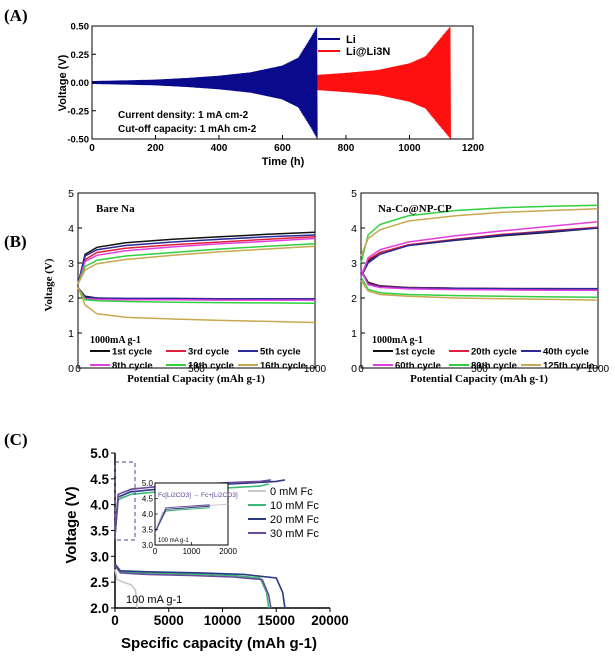  What do you see at coordinates (473, 148) in the screenshot?
I see `panel-a-xtick-label: 1200` at bounding box center [473, 148].